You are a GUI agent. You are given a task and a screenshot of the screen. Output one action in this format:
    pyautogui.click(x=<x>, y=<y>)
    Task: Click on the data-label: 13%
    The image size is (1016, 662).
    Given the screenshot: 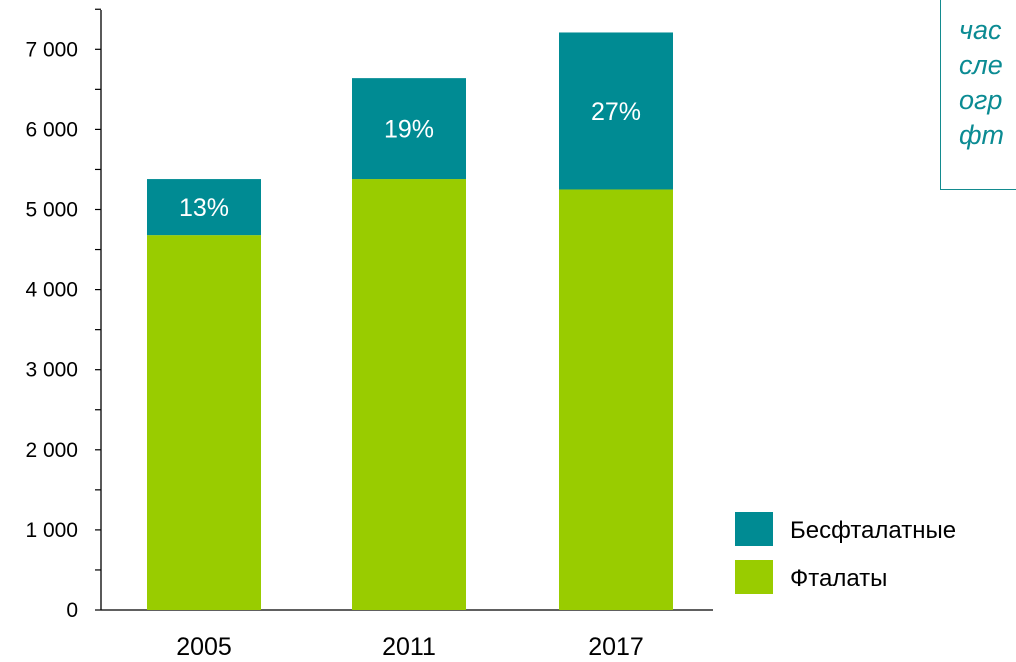 What is the action you would take?
    pyautogui.click(x=204, y=208)
    